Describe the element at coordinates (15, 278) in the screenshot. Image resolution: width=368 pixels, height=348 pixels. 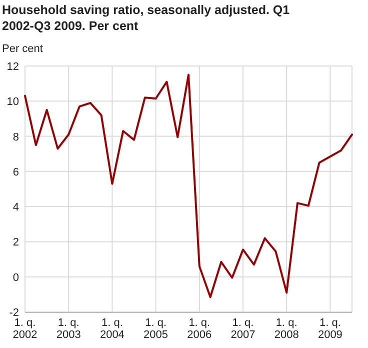
I see `y-tick-label: 0` at that location.